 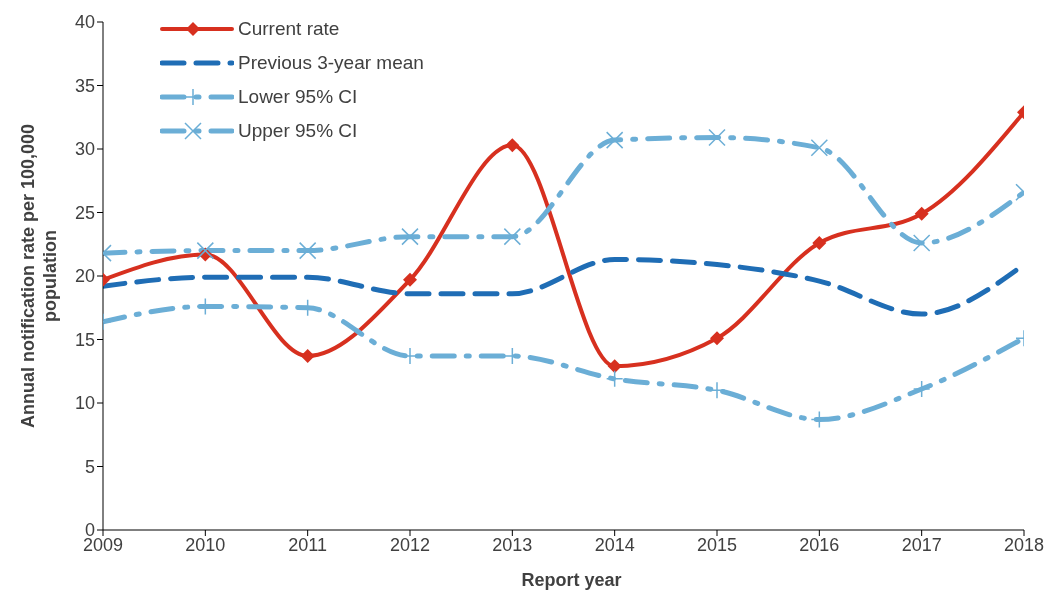 I want to click on x-axis-title: Report year, so click(x=571, y=580).